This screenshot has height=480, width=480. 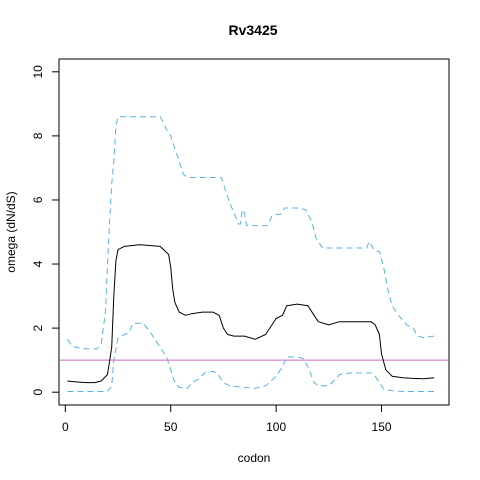 What do you see at coordinates (38, 392) in the screenshot?
I see `y-tick-label: 0` at bounding box center [38, 392].